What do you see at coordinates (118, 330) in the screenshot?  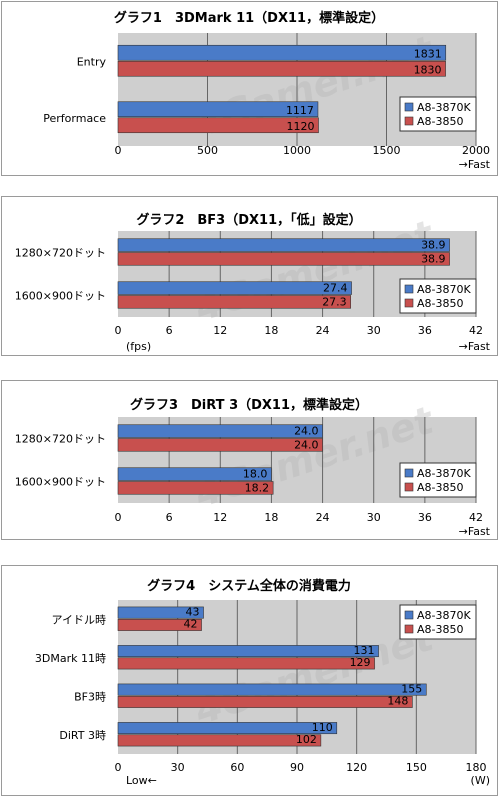 I see `chart-2-x-tick-label: 0` at bounding box center [118, 330].